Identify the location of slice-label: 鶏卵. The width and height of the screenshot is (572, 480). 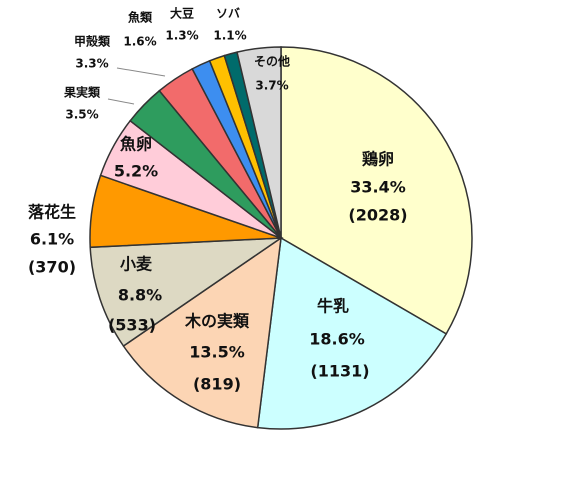
(378, 159).